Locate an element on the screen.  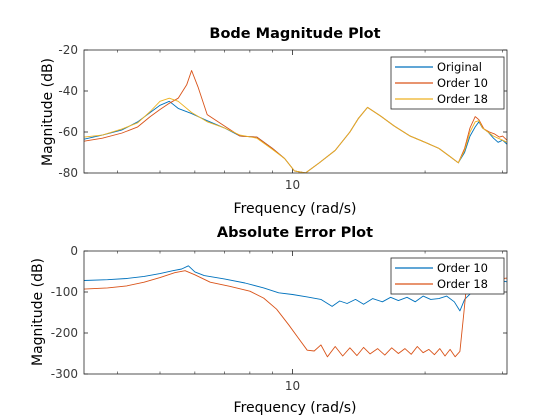
error-plot-ylabel: Magnitude (dB) is located at coordinates (38, 312).